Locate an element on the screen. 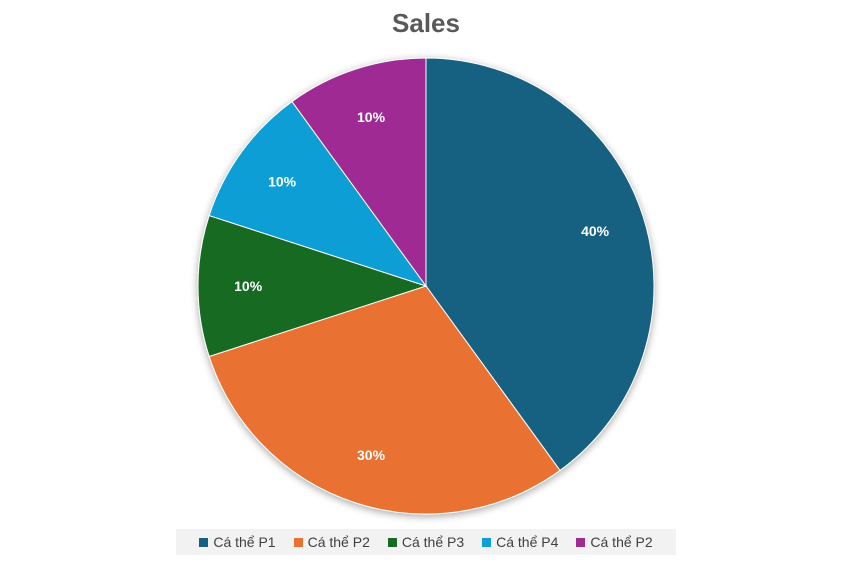 The height and width of the screenshot is (564, 852). legend-item-2: Cá thể P2 is located at coordinates (331, 542).